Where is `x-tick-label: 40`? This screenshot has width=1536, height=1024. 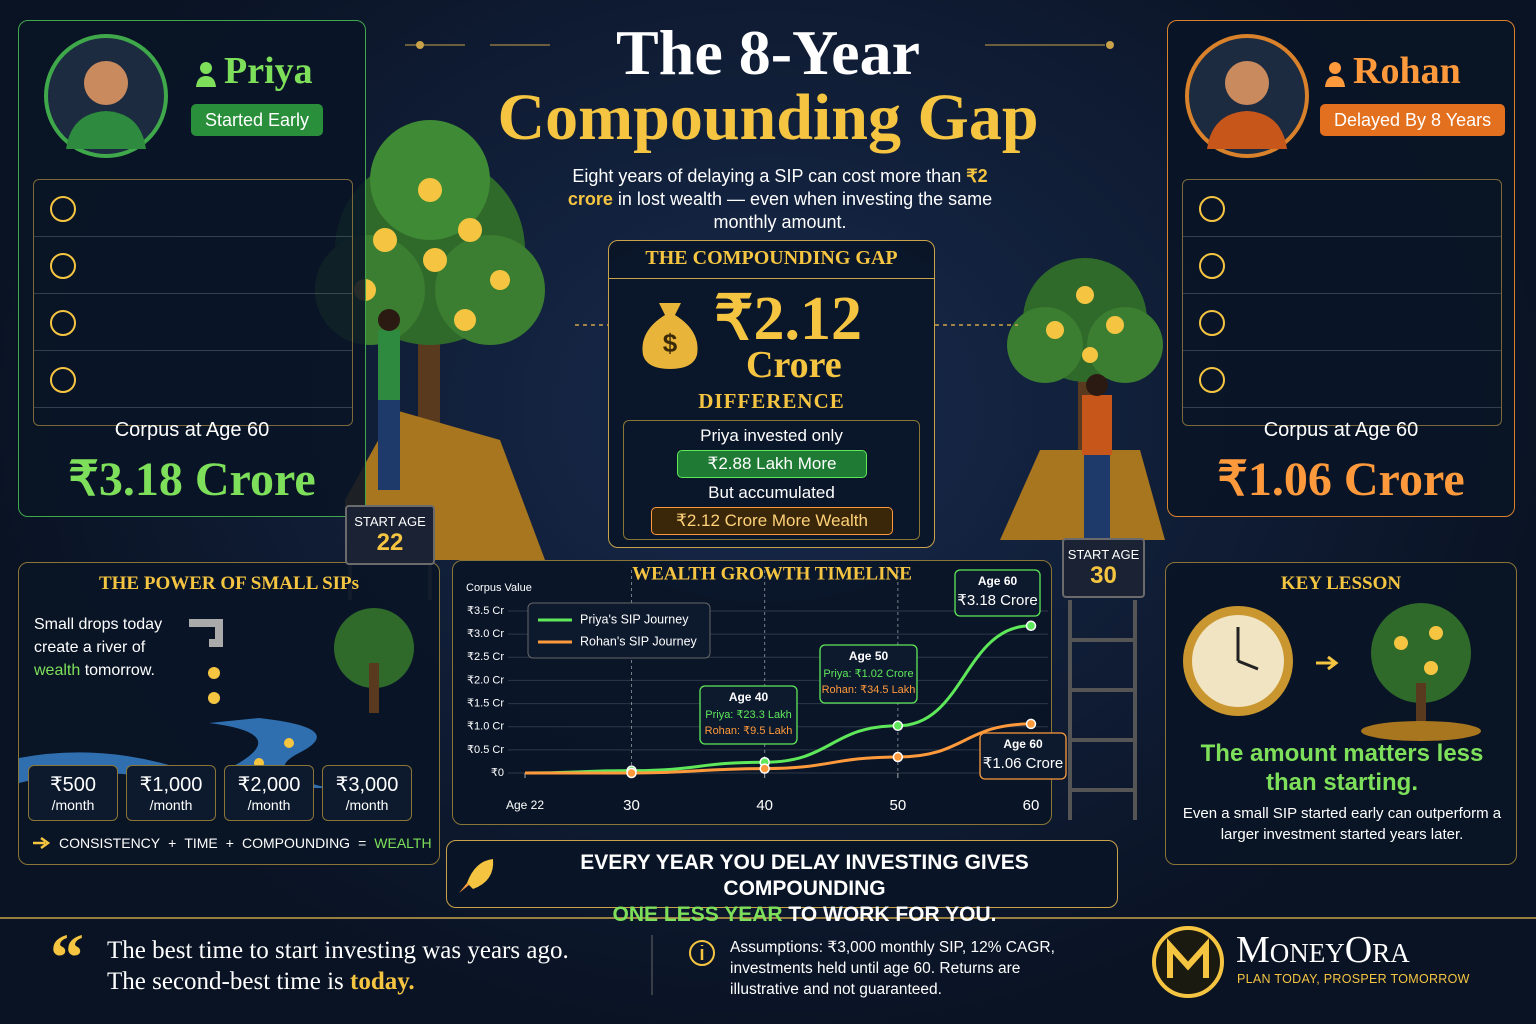 x-tick-label: 40 is located at coordinates (764, 805).